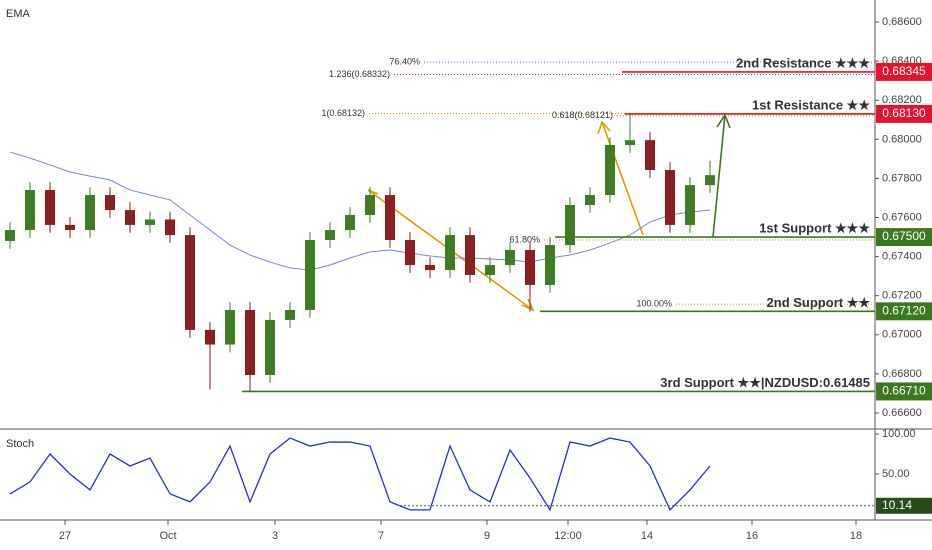 Image resolution: width=932 pixels, height=550 pixels. What do you see at coordinates (902, 296) in the screenshot?
I see `y-tick-label: 0.67200` at bounding box center [902, 296].